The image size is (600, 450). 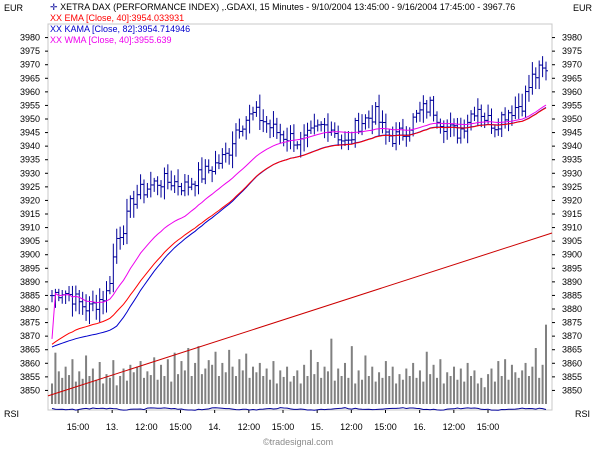 What do you see at coordinates (30, 295) in the screenshot?
I see `y-tick-label: 3885` at bounding box center [30, 295].